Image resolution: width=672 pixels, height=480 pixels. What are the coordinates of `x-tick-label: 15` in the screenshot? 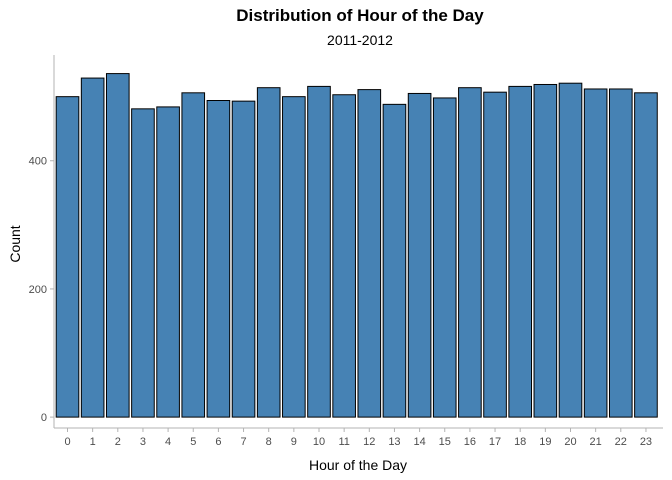 It's located at (445, 442).